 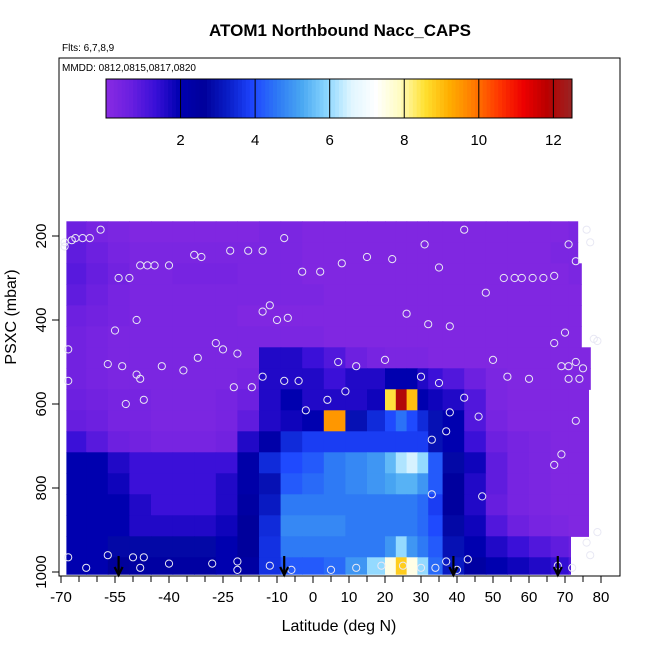 What do you see at coordinates (339, 626) in the screenshot?
I see `x-axis-label: Latitude (deg N)` at bounding box center [339, 626].